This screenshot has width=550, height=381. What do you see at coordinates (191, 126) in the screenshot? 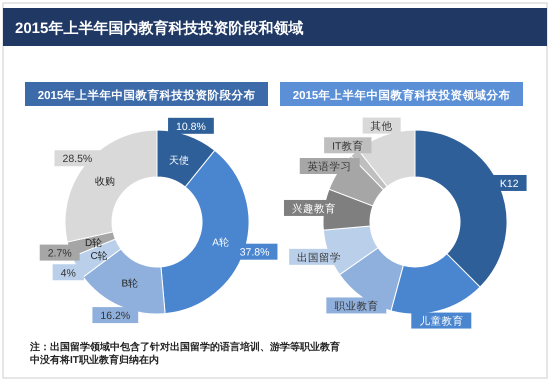
I see `data-label: 10.8%` at bounding box center [191, 126].